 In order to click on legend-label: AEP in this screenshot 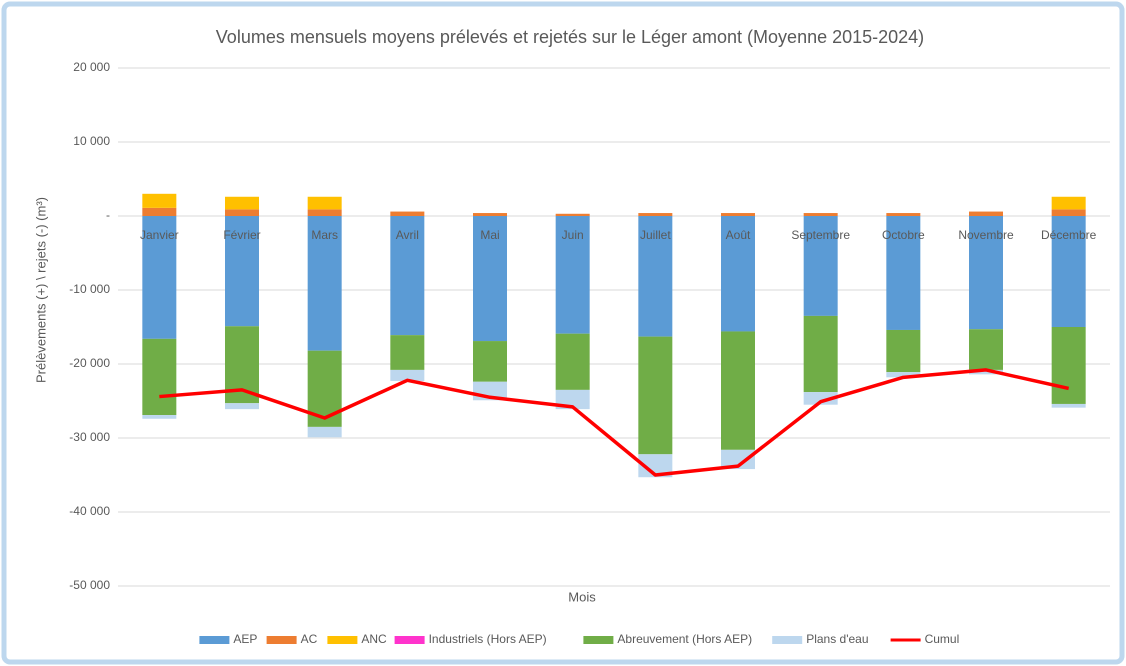, I will do `click(245, 639)`.